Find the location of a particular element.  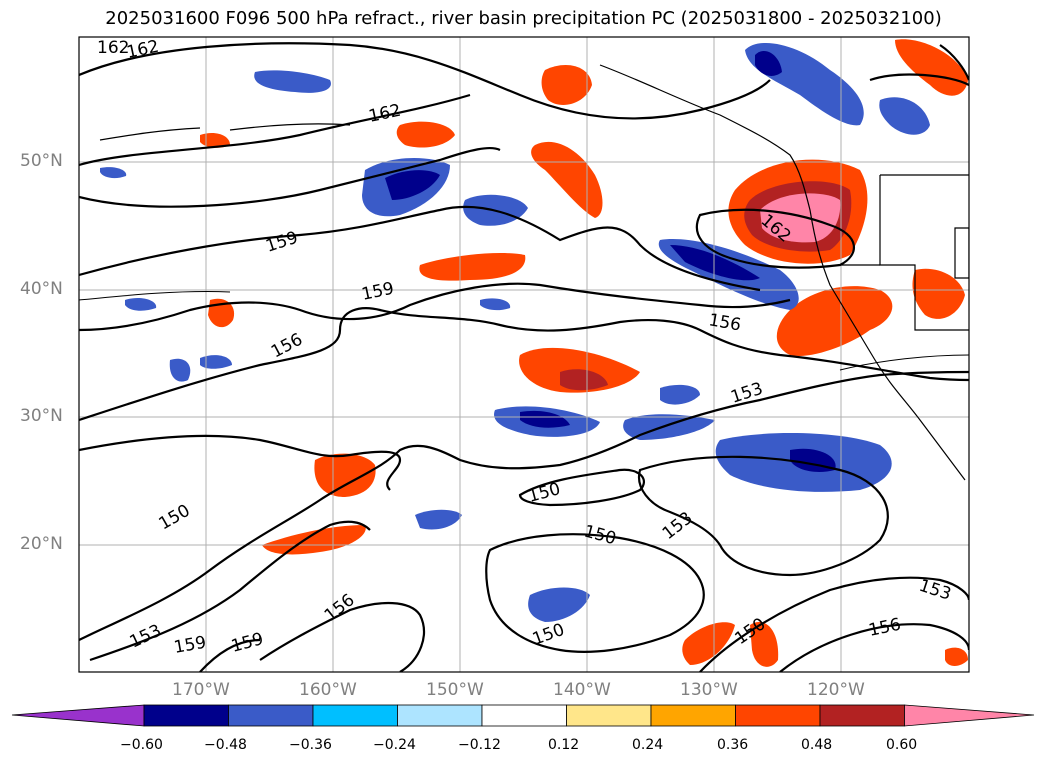

colorbar-tick: −0.48 is located at coordinates (225, 745).